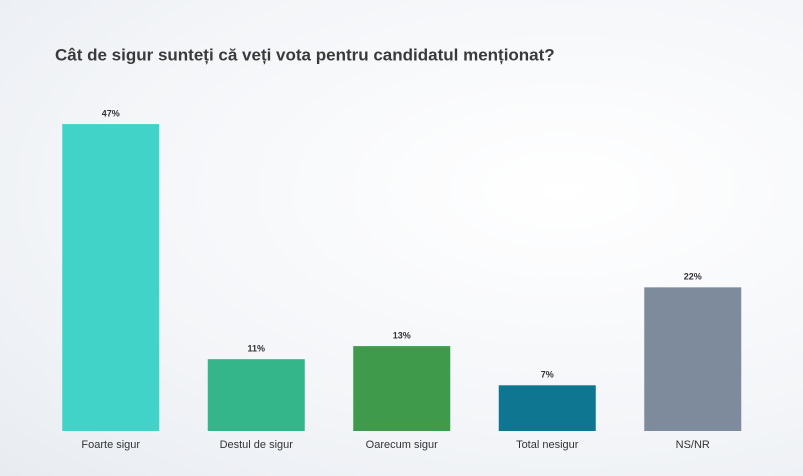 This screenshot has height=476, width=803. I want to click on x-tick-label: Total nesigur, so click(547, 445).